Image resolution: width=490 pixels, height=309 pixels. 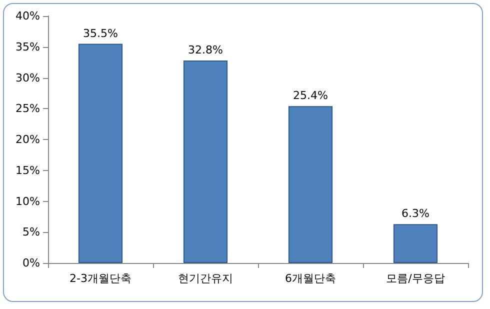 I want to click on x-tick-label: 모름/무응답, so click(x=415, y=278).